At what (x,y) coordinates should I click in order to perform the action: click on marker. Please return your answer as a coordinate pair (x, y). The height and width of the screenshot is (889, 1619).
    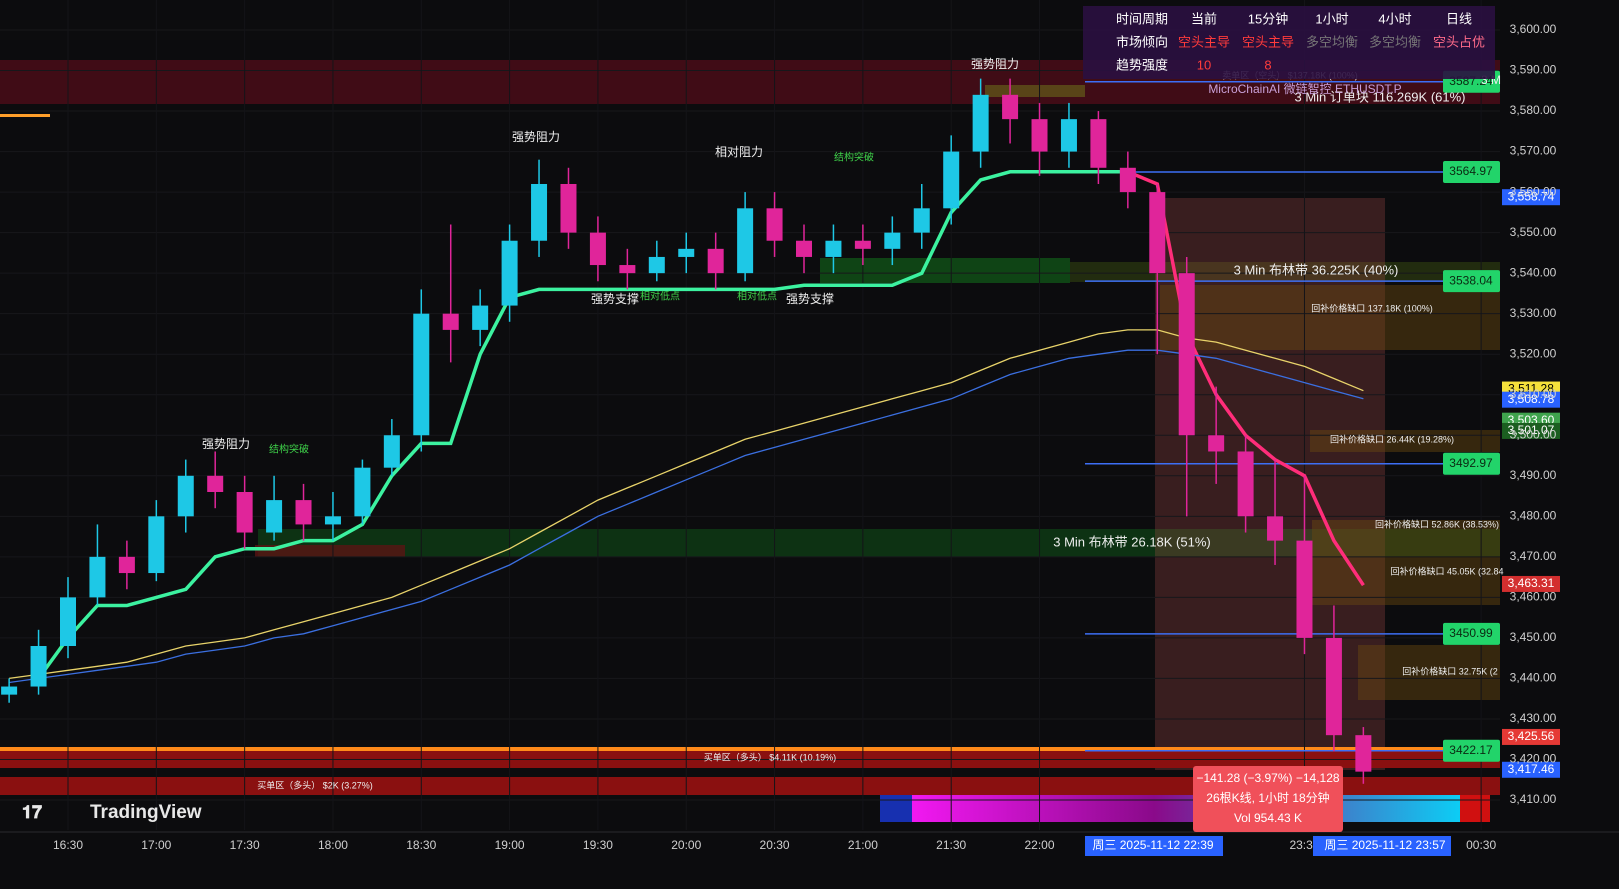
    Looking at the image, I should click on (25, 115).